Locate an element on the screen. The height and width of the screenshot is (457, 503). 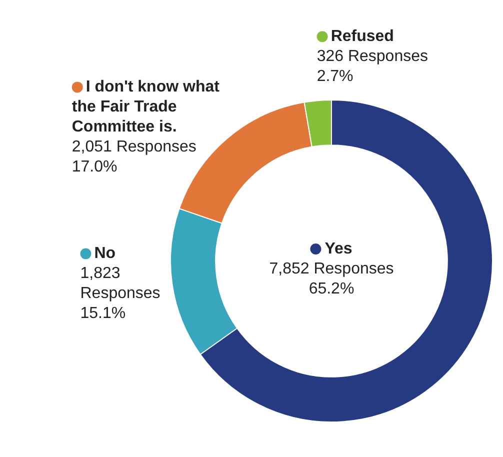
legend-label: Yes is located at coordinates (338, 249).